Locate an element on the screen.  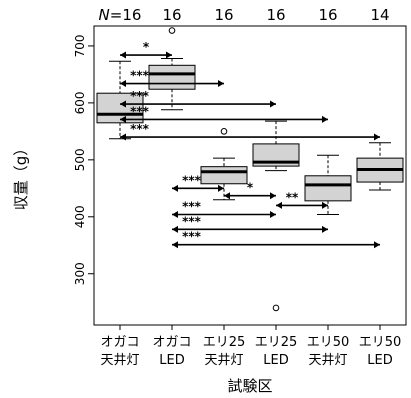
significance-label: ** is located at coordinates (292, 197).